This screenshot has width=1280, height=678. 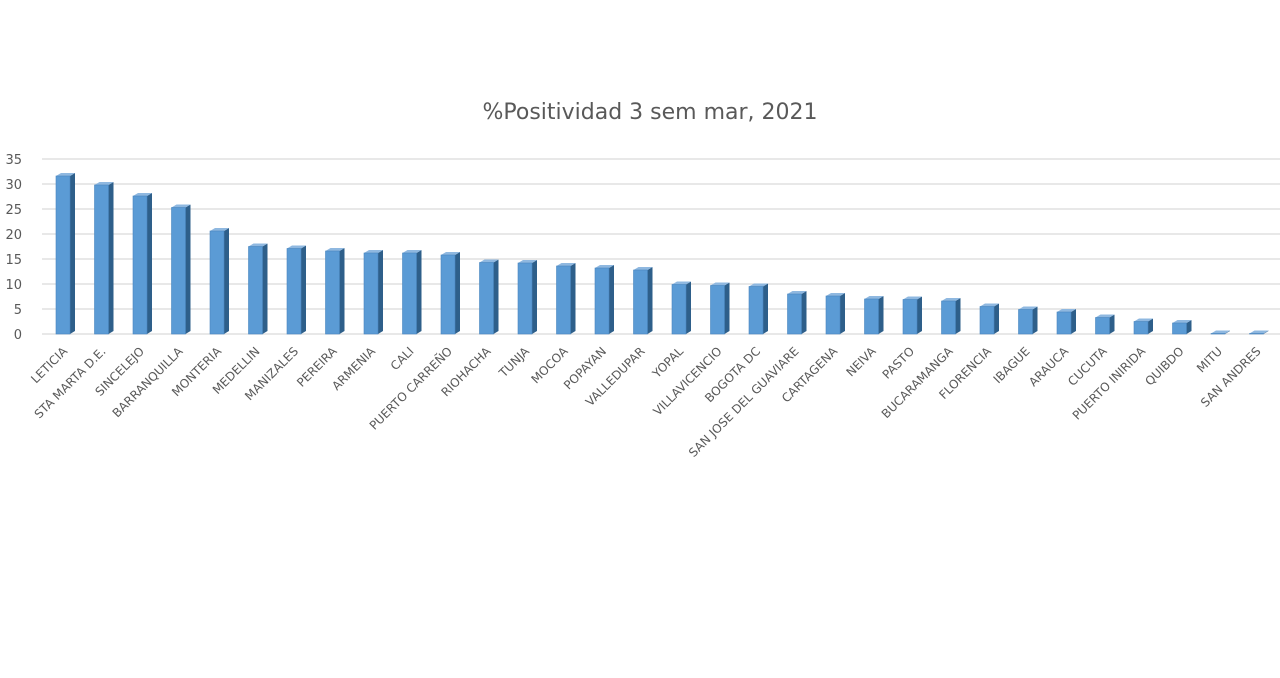 I want to click on y-tick-label: 35, so click(x=13, y=160).